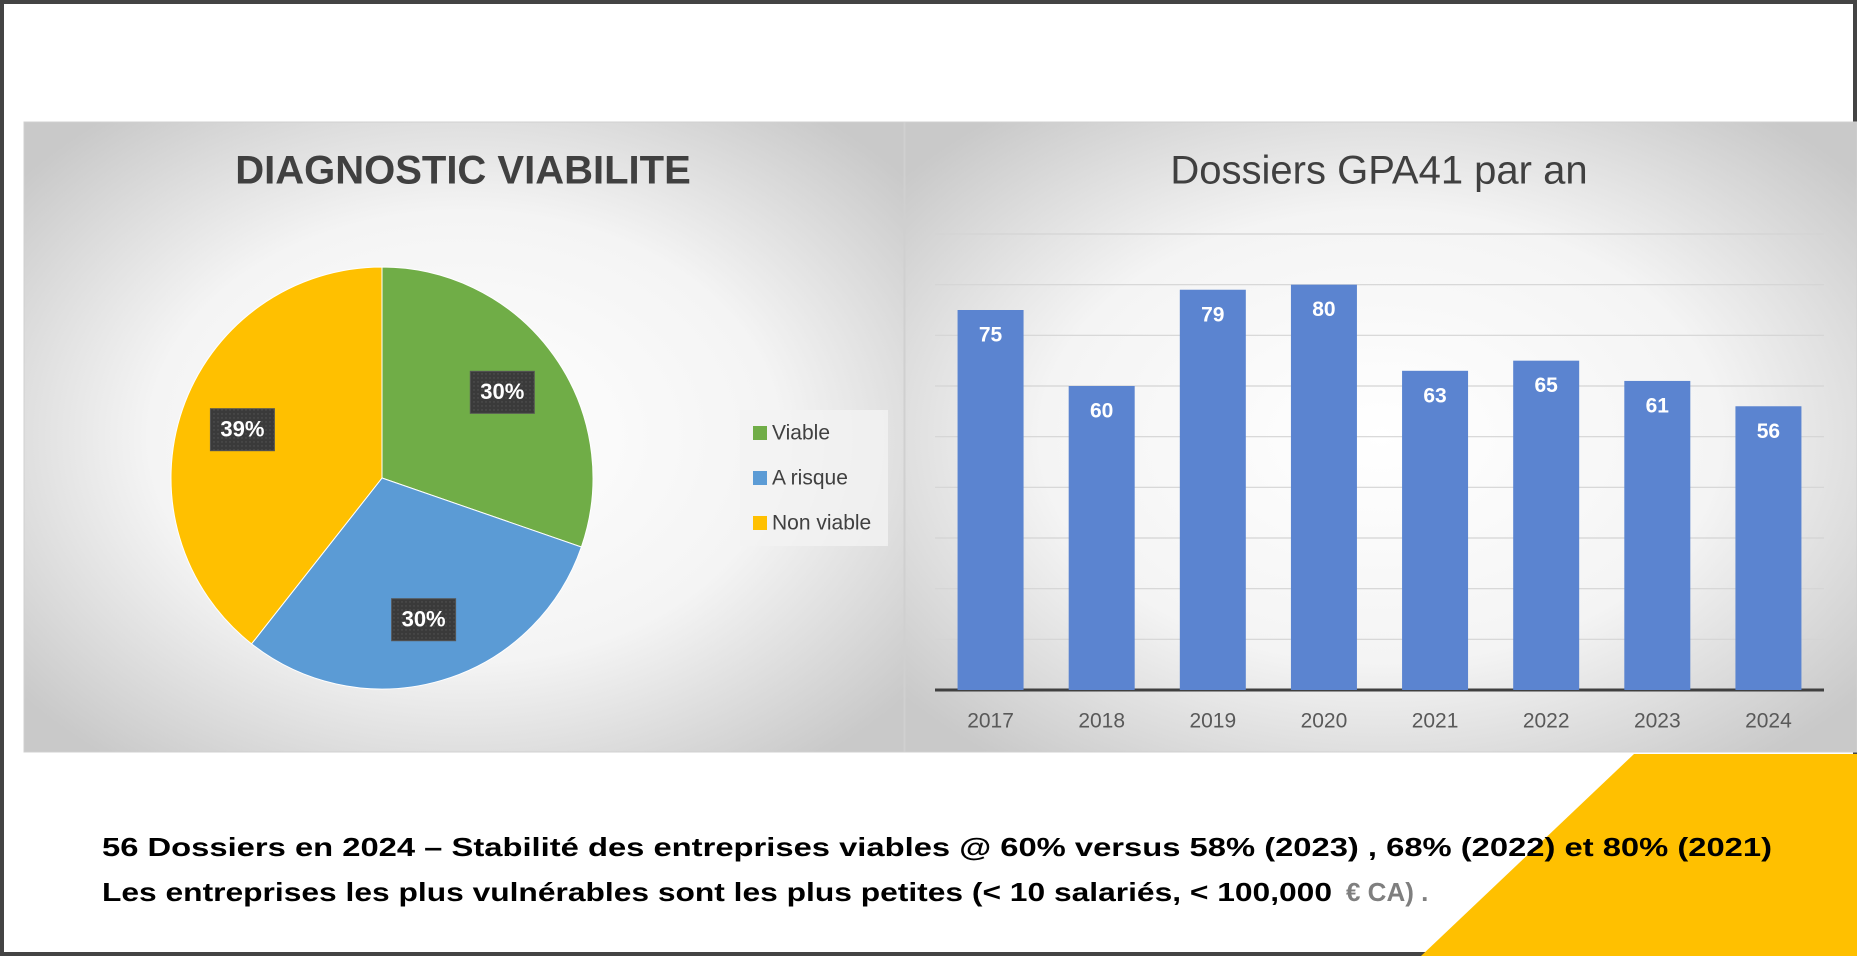  I want to click on x-tick-label: 2021, so click(1435, 721).